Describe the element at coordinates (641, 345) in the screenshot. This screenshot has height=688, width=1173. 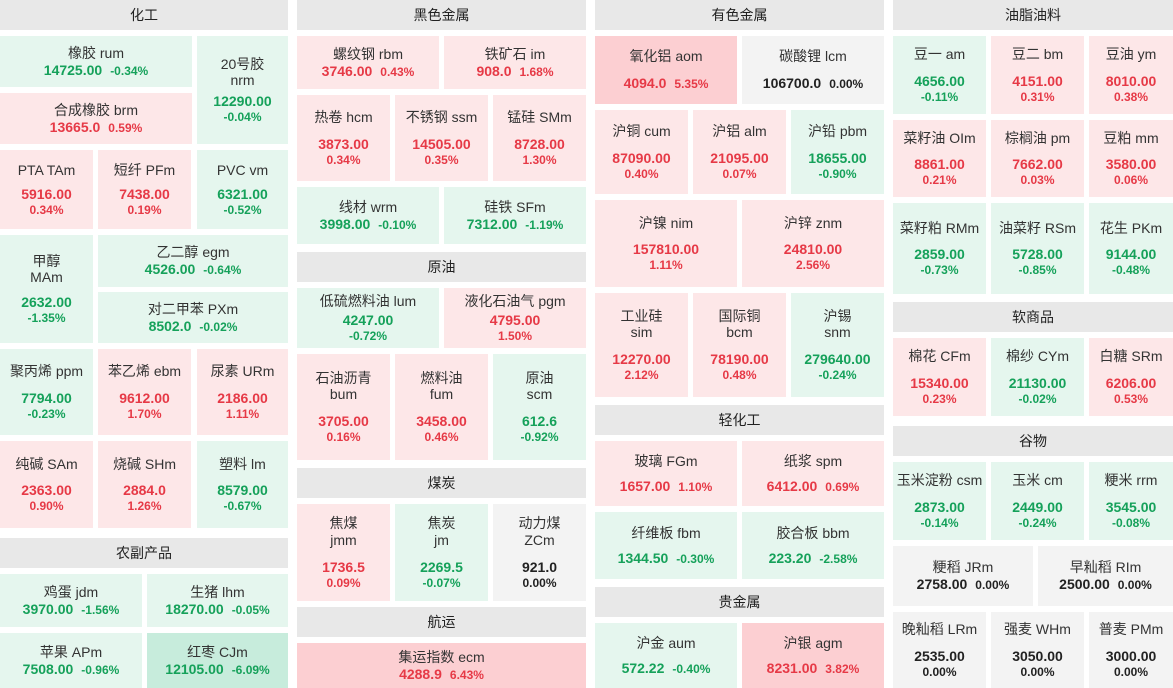
I see `tile-sim: 工业硅 sim 12270.00 2.12%` at that location.